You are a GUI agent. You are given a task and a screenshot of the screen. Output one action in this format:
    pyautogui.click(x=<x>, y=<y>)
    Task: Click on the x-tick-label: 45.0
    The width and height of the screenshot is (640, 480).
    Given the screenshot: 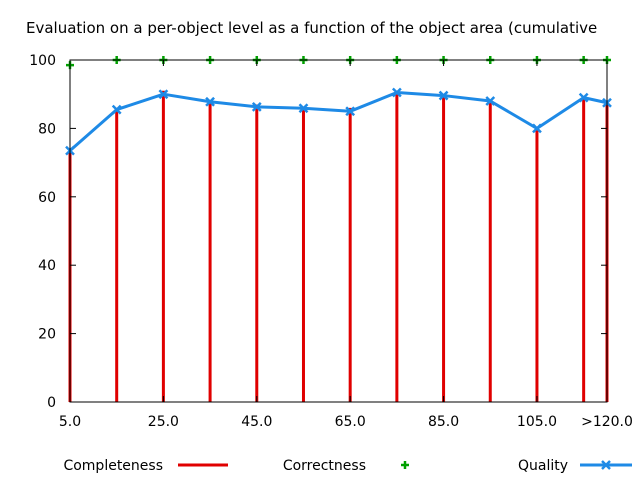 What is the action you would take?
    pyautogui.click(x=256, y=422)
    